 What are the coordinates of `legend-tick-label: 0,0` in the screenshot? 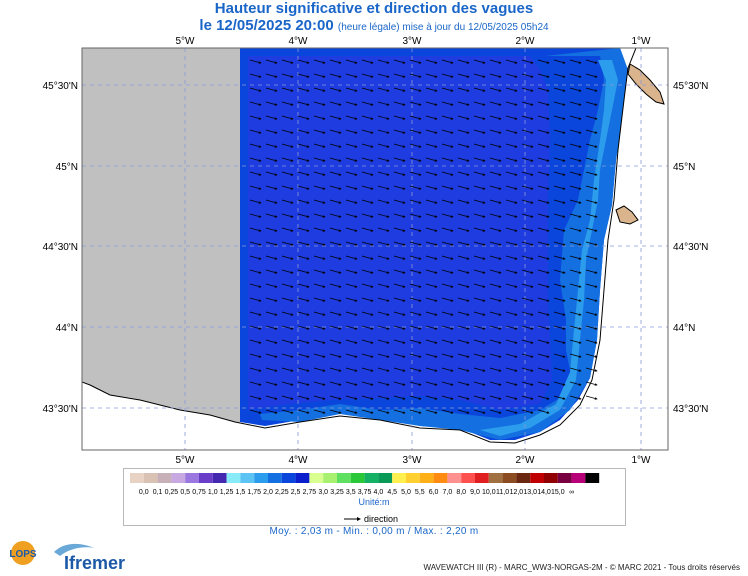 It's located at (144, 492).